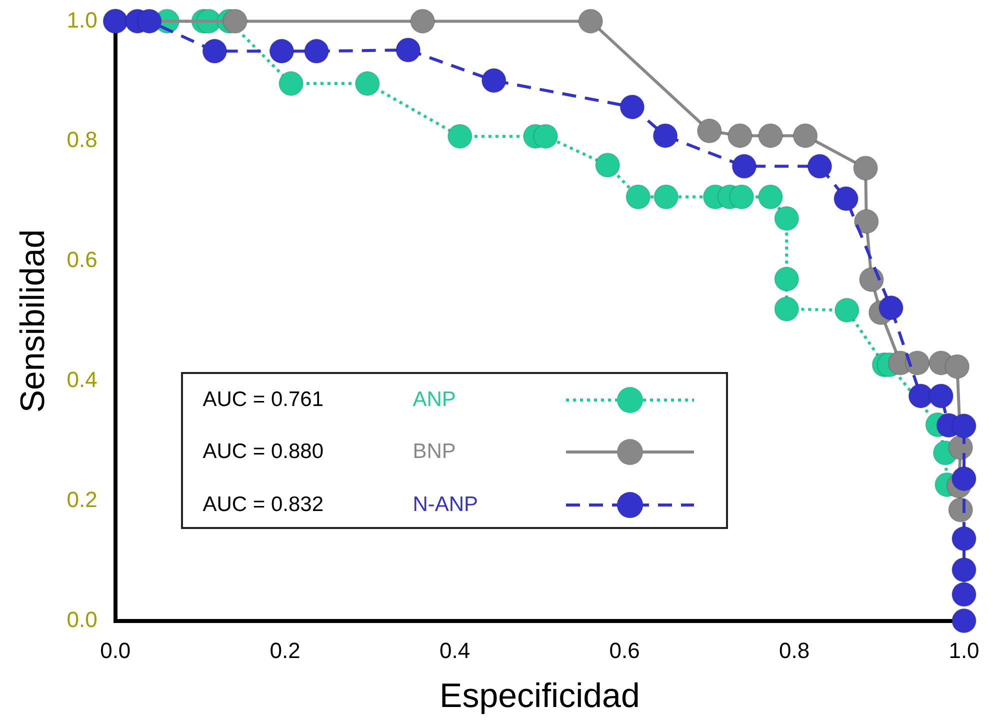  What do you see at coordinates (82, 499) in the screenshot?
I see `y-tick-label: 0.2` at bounding box center [82, 499].